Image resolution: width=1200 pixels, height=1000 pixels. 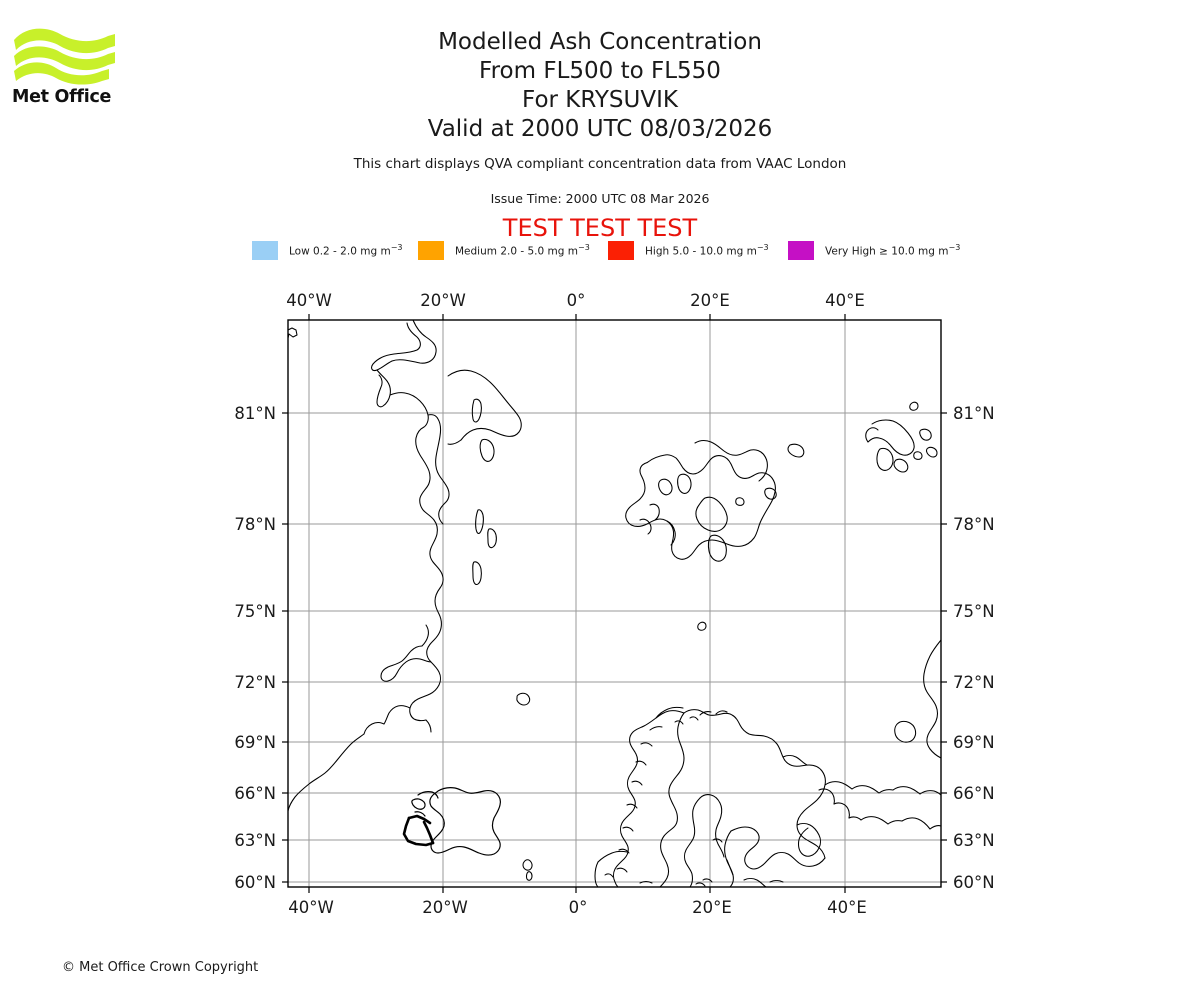 I want to click on lat-label-right-3: 72°N, so click(x=974, y=682).